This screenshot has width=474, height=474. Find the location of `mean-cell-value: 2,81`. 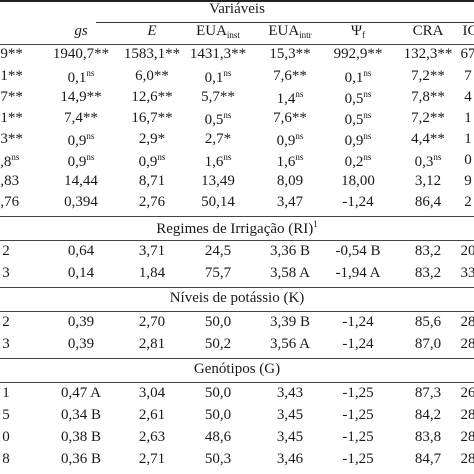

mean-cell-value: 2,81 is located at coordinates (152, 344).